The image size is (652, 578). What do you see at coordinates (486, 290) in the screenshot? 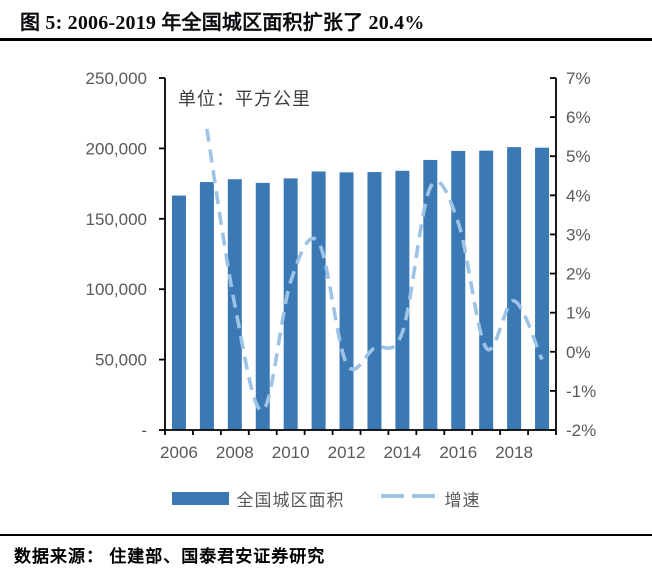
I see `bar-2017` at bounding box center [486, 290].